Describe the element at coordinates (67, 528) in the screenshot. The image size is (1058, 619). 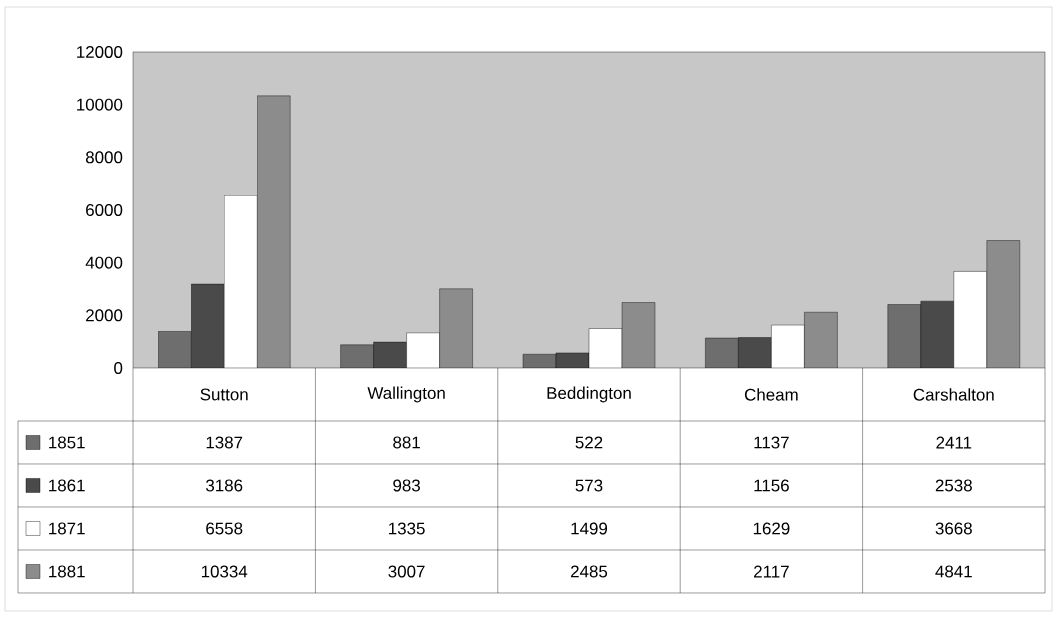
I see `legend-label: 1871` at that location.